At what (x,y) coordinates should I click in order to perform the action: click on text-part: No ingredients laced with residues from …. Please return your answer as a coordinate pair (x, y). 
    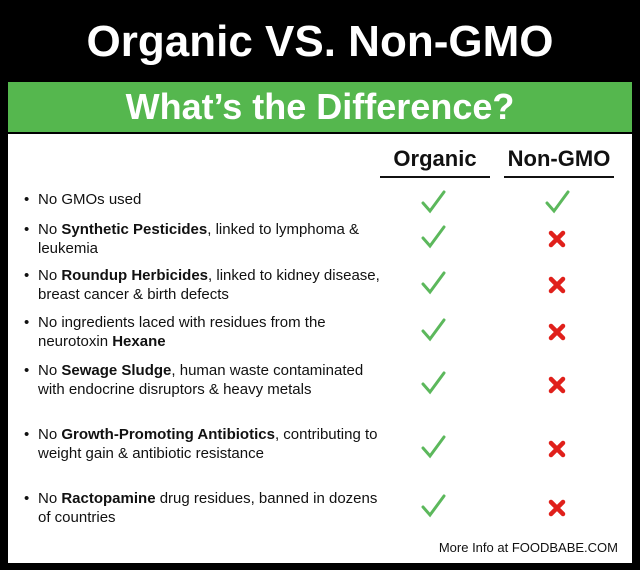
    Looking at the image, I should click on (182, 332).